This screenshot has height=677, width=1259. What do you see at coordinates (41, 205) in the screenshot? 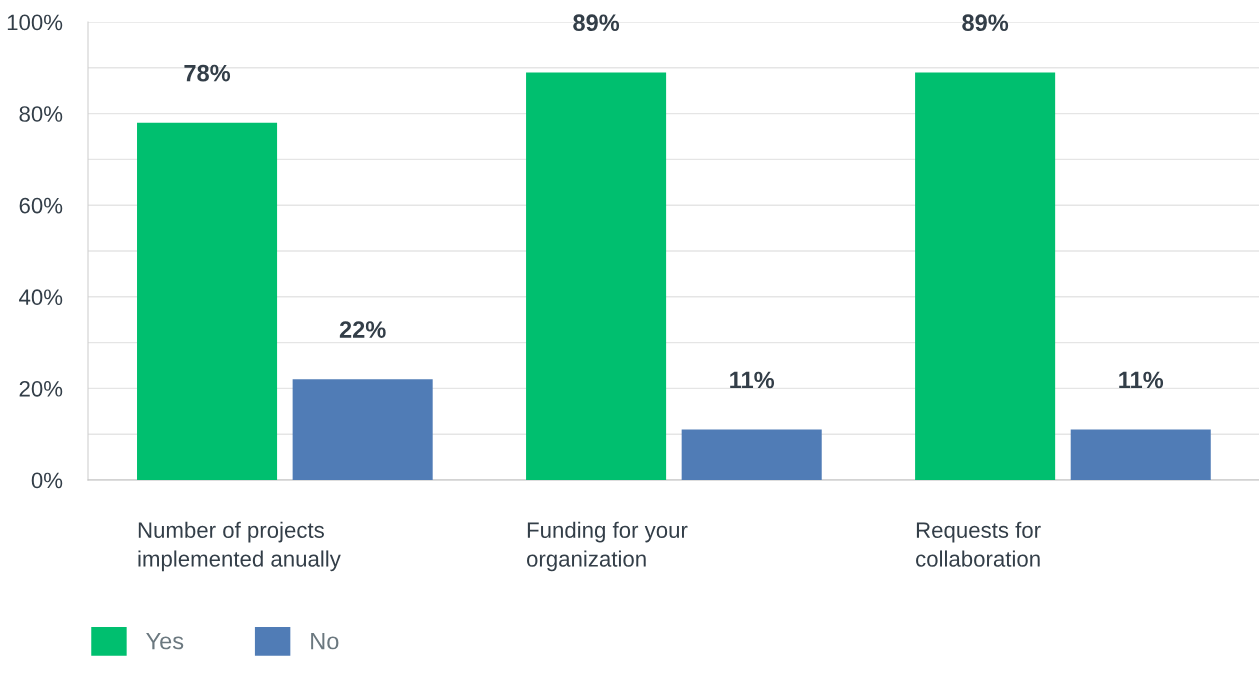
I see `y-tick-label: 60%` at bounding box center [41, 205].